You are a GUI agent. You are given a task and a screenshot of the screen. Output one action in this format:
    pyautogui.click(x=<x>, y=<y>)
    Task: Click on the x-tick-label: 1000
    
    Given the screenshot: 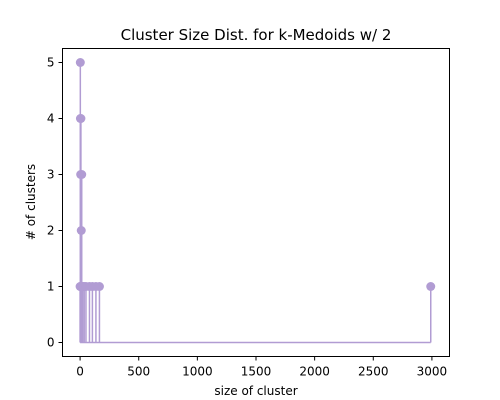 What is the action you would take?
    pyautogui.click(x=197, y=372)
    